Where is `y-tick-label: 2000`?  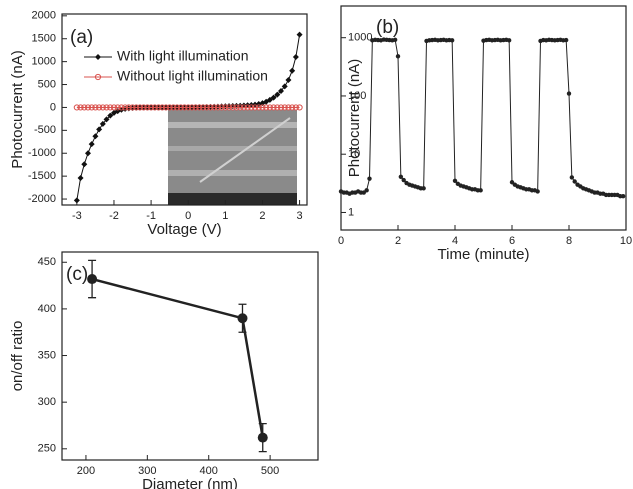 y-tick-label: 2000 is located at coordinates (44, 16).